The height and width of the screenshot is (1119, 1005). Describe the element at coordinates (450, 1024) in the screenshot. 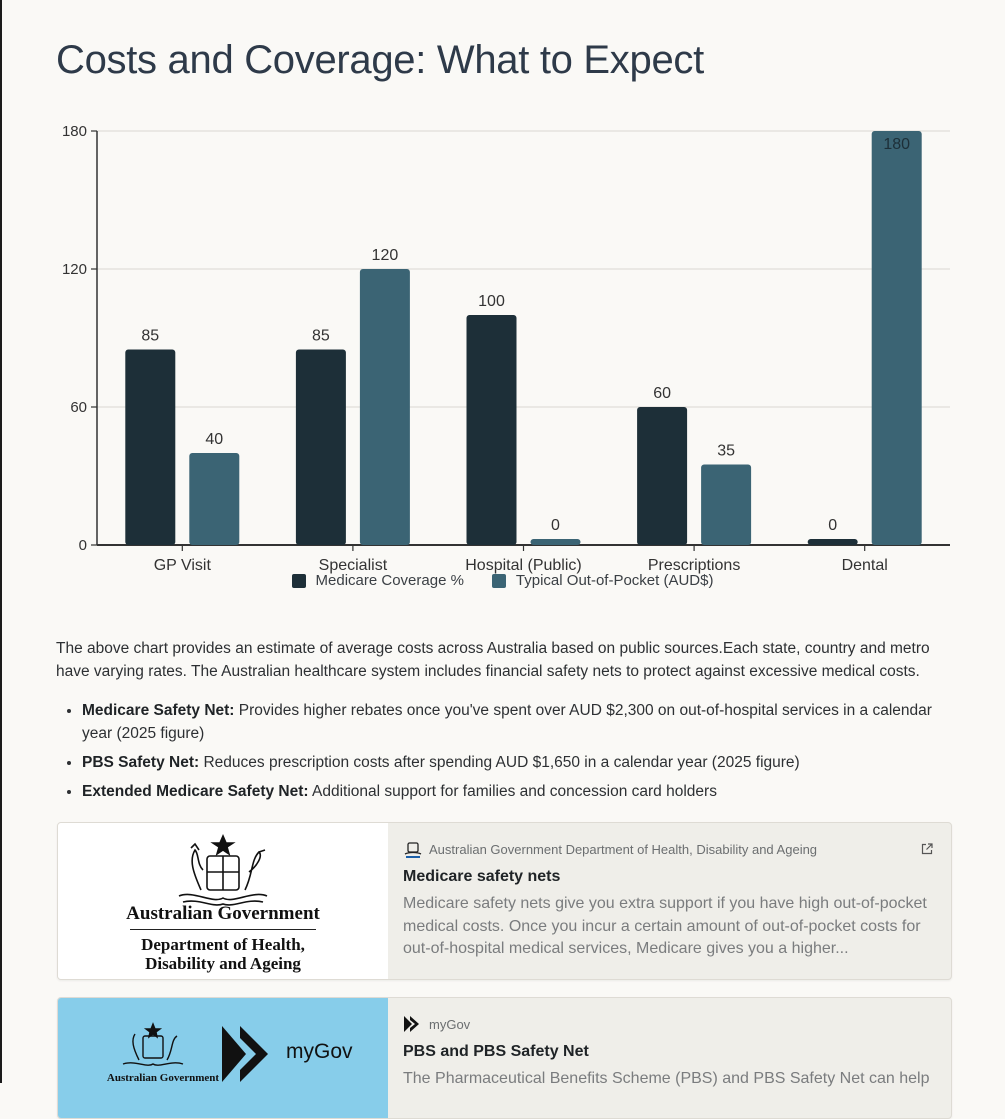

I see `card-source-name: myGov` at that location.